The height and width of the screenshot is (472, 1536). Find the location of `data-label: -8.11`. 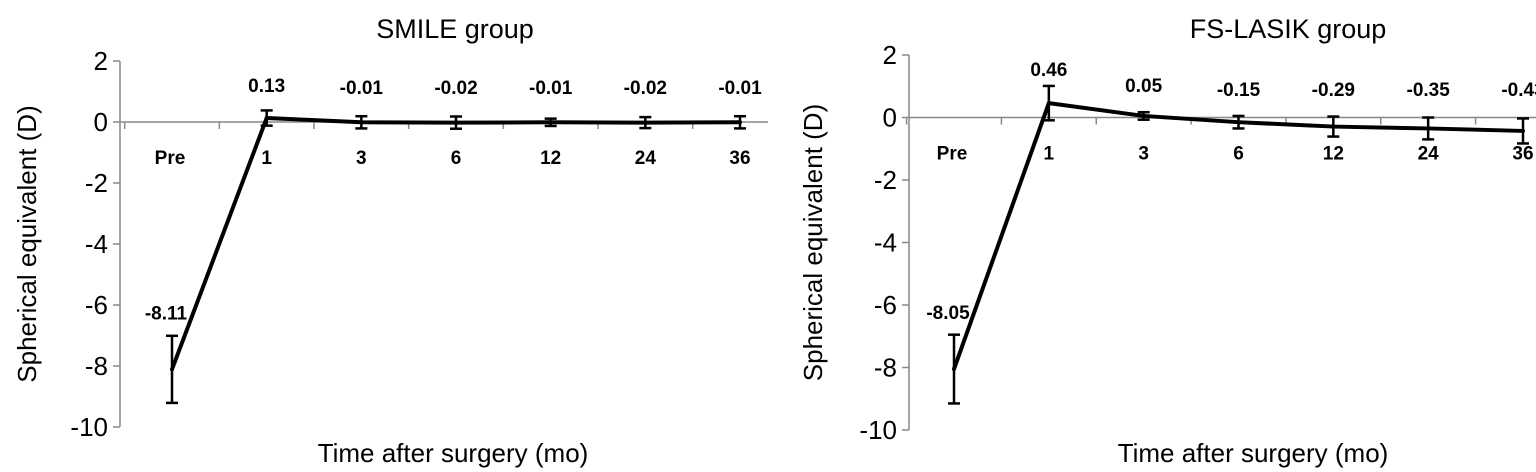

data-label: -8.11 is located at coordinates (166, 313).